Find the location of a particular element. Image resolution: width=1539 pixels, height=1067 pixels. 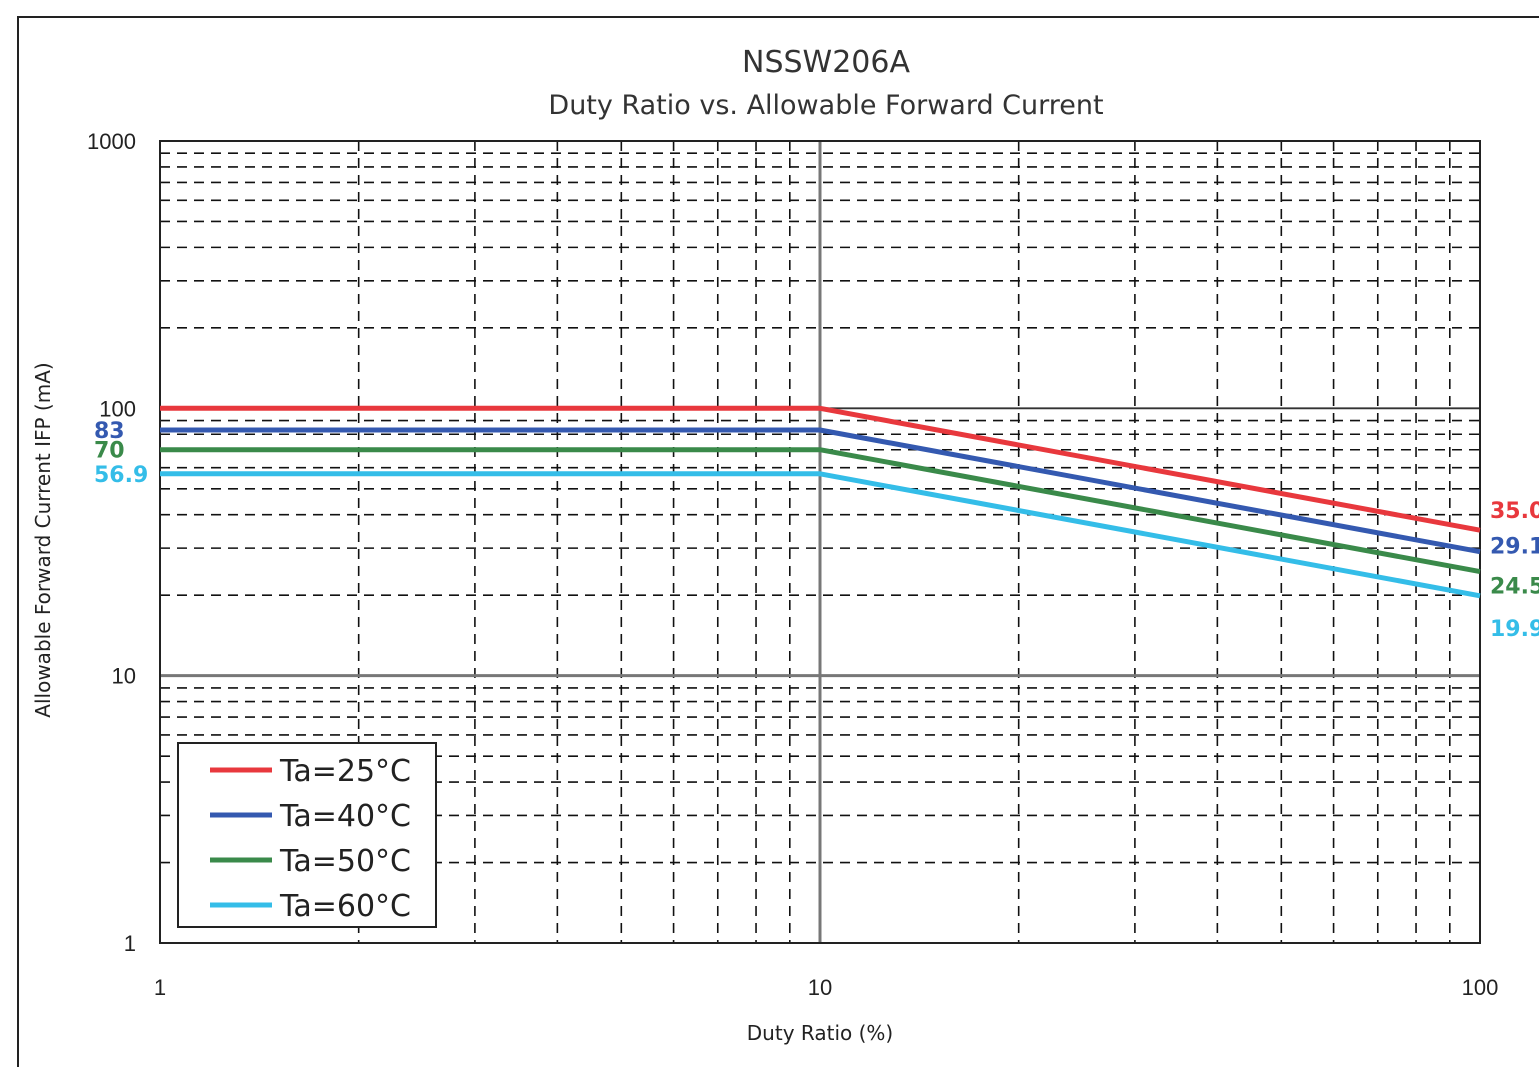

y-axis-label: Allowable Forward Current IFP (mA) is located at coordinates (43, 539).